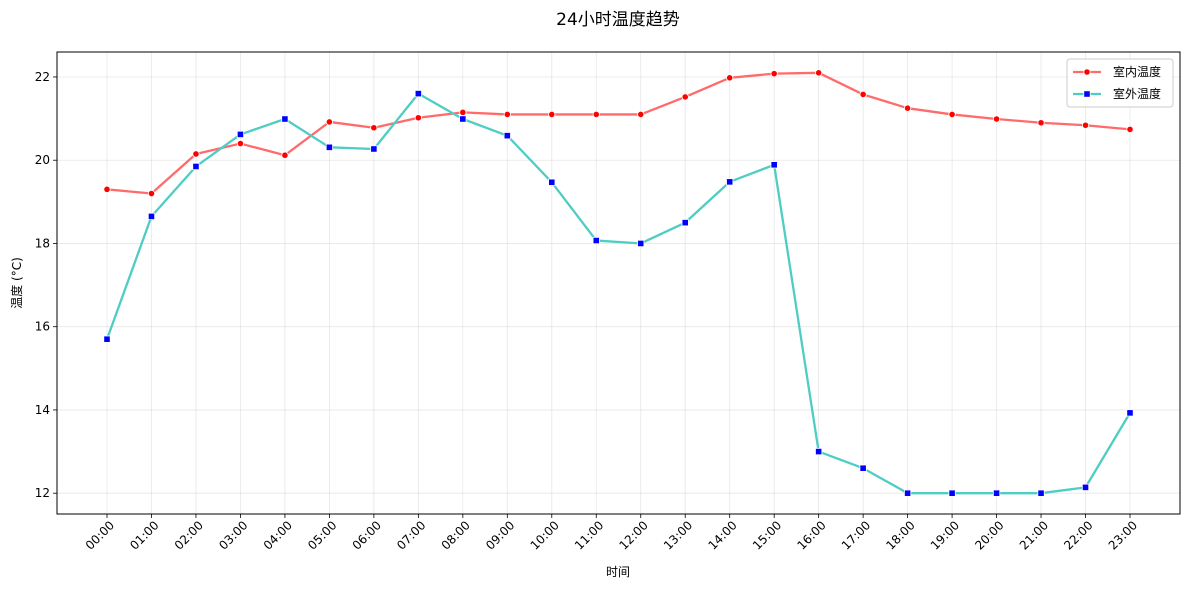  What do you see at coordinates (233, 535) in the screenshot?
I see `x-tick-label: 03:00` at bounding box center [233, 535].